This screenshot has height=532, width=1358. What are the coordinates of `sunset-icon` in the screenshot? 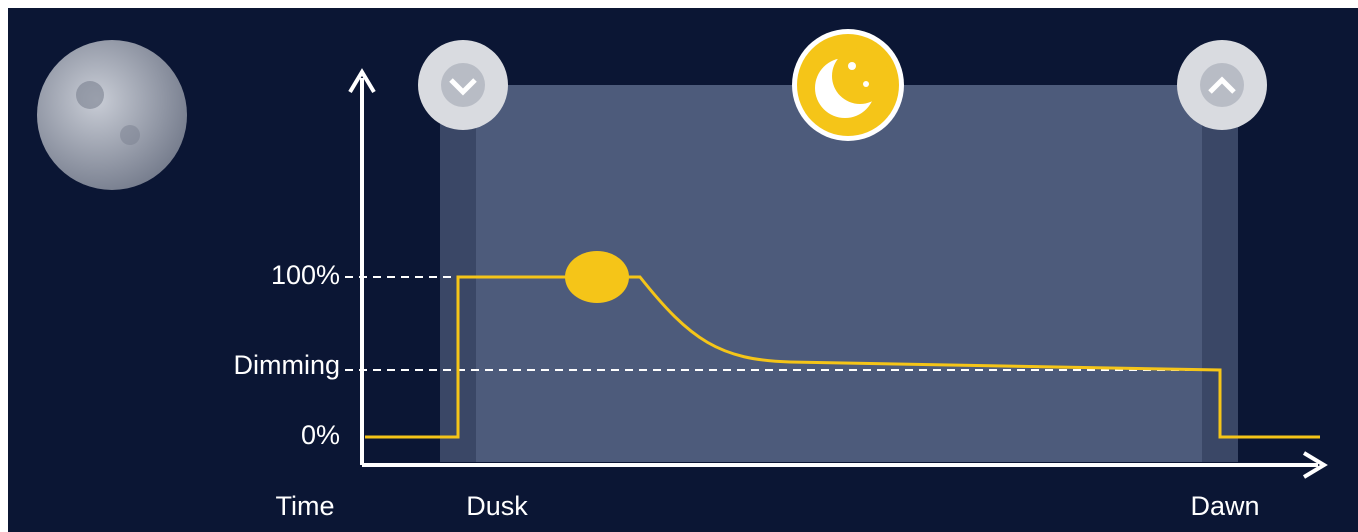 It's located at (463, 85).